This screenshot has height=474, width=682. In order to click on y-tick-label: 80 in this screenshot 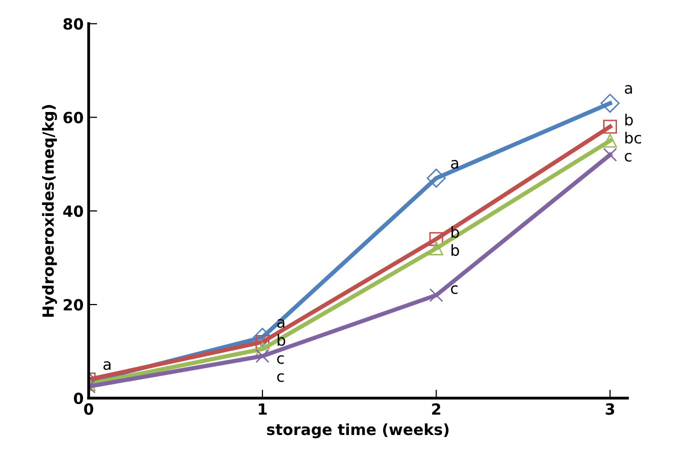, I will do `click(73, 24)`.